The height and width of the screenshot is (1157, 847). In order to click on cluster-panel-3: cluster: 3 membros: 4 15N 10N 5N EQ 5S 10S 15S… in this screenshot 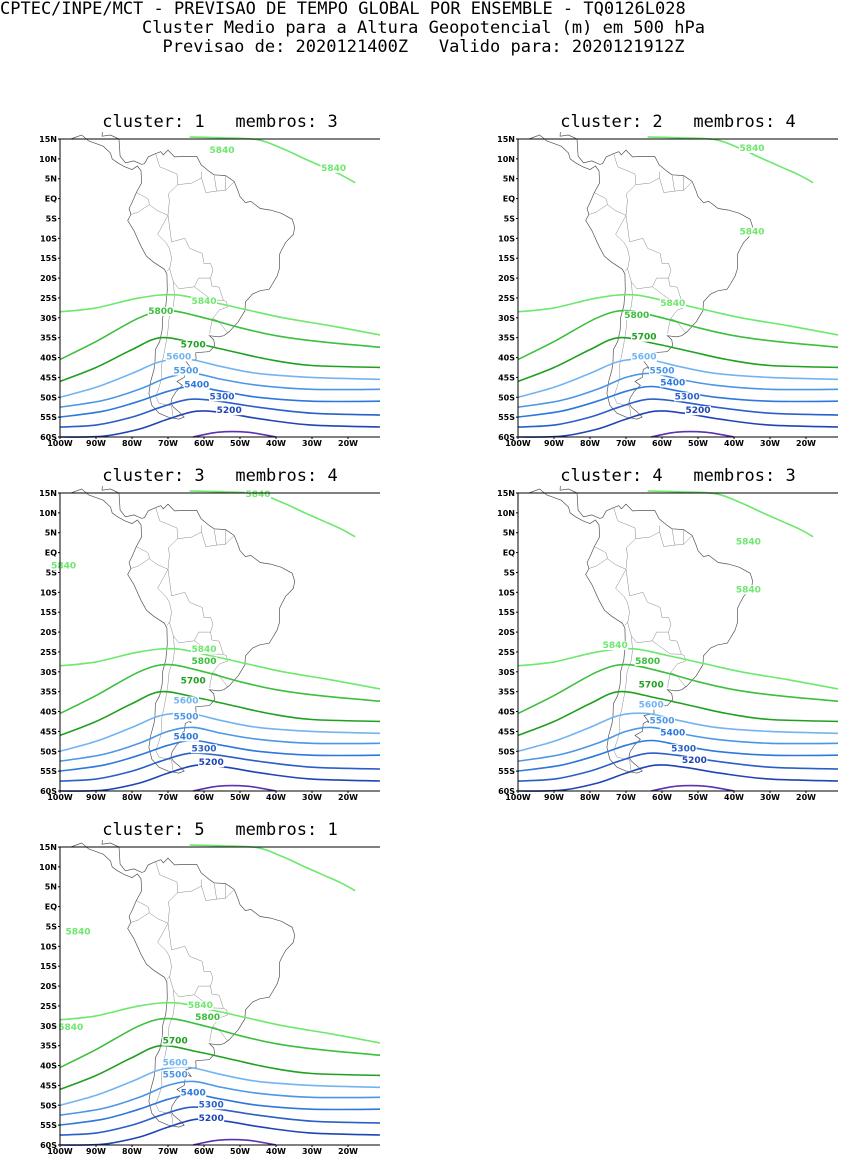, I will do `click(200, 633)`.